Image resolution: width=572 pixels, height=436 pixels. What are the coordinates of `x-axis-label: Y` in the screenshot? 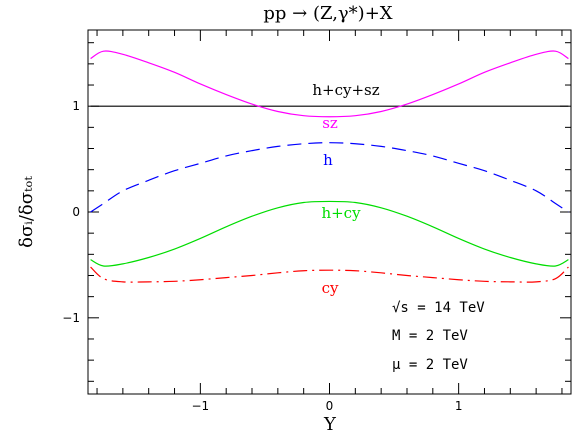 It's located at (330, 424).